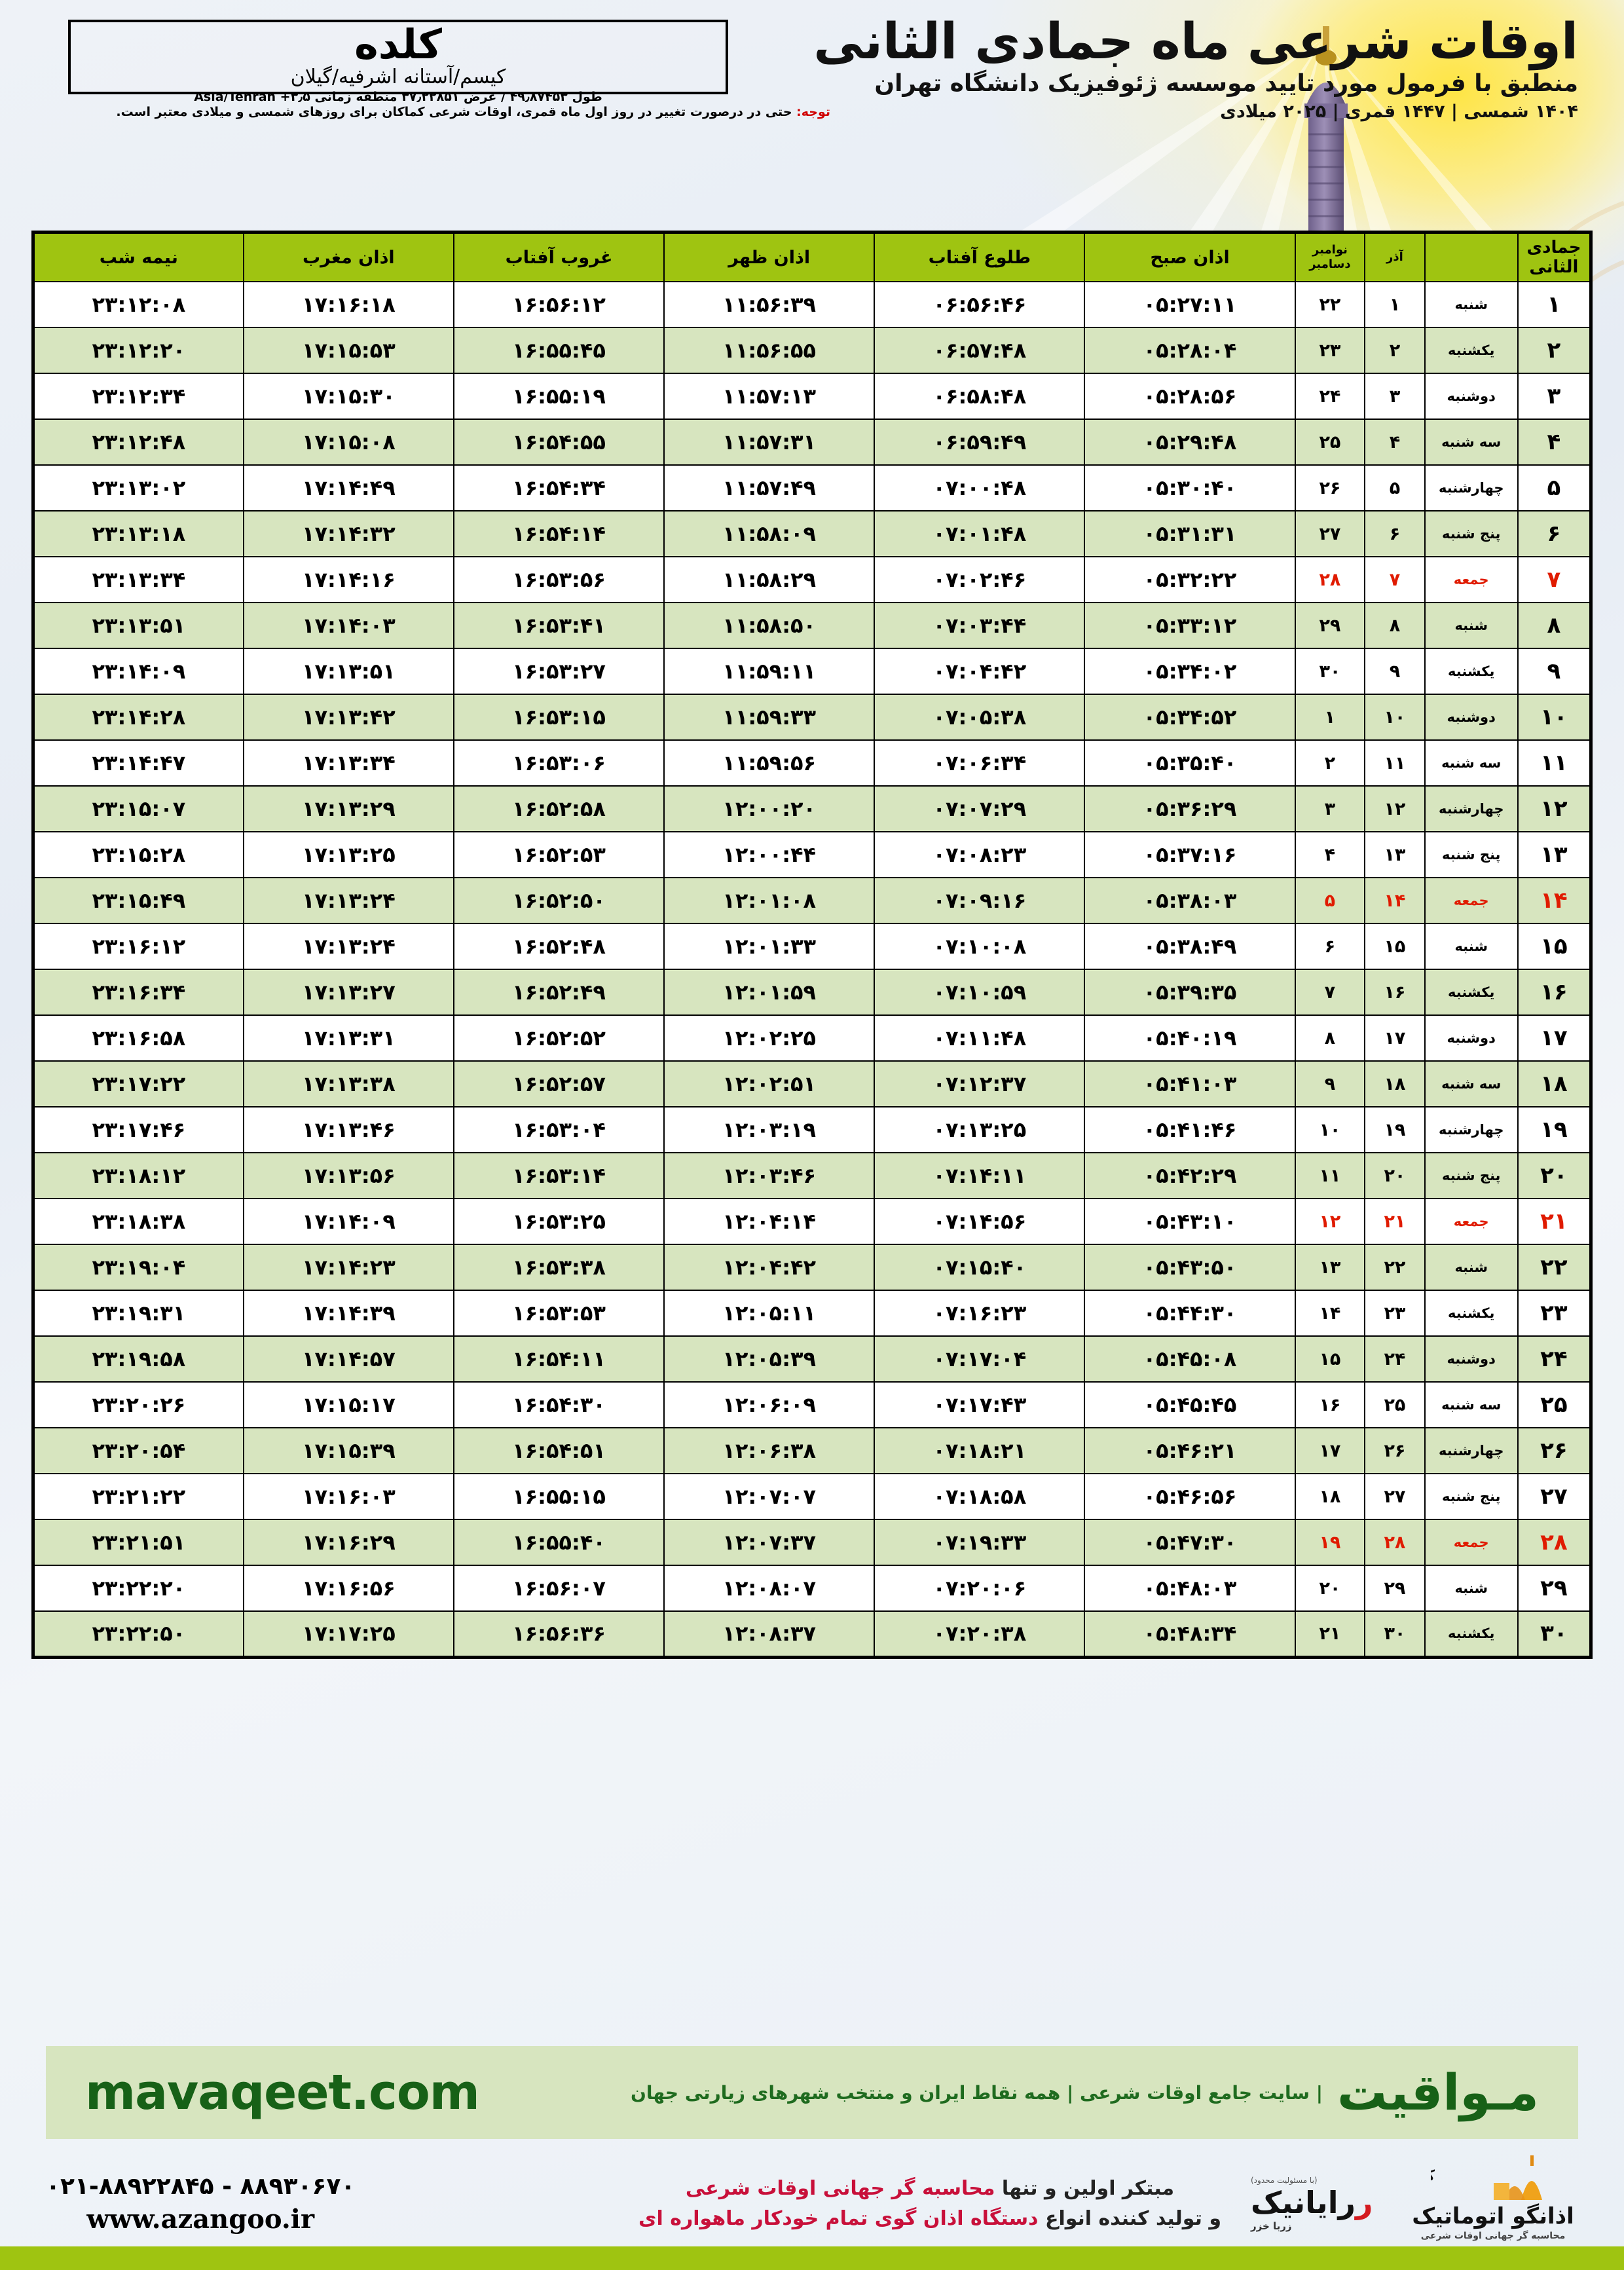  What do you see at coordinates (1330, 1634) in the screenshot?
I see `cell-greg: ۲۱` at bounding box center [1330, 1634].